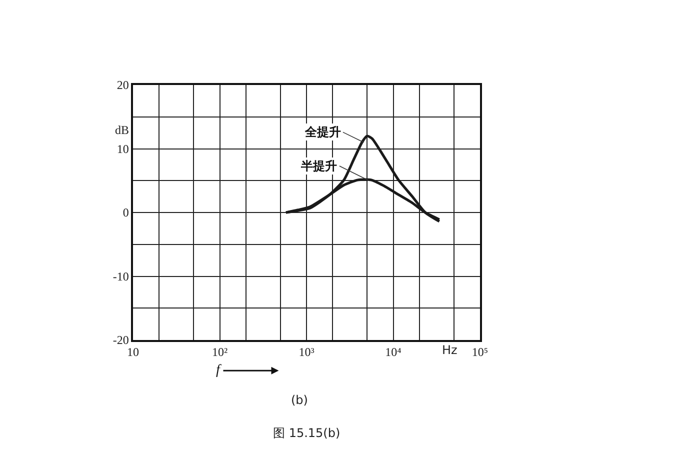  Describe the element at coordinates (306, 433) in the screenshot. I see `caption: 图 15.15(b)` at that location.